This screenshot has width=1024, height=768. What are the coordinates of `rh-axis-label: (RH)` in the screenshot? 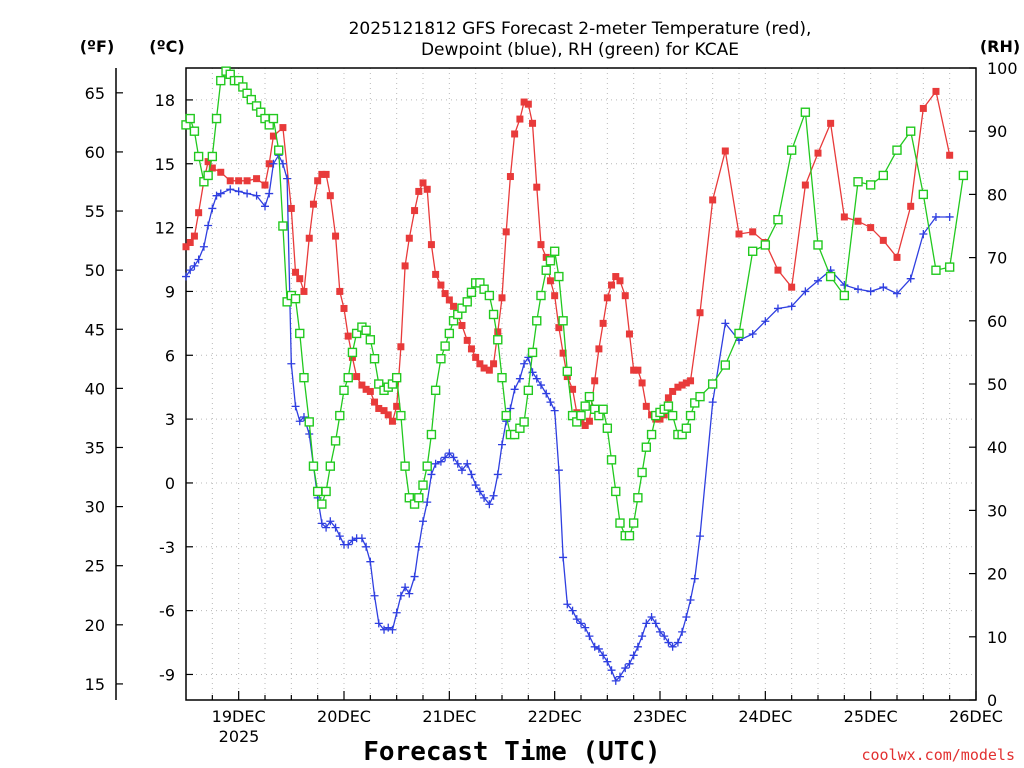 It's located at (1000, 46).